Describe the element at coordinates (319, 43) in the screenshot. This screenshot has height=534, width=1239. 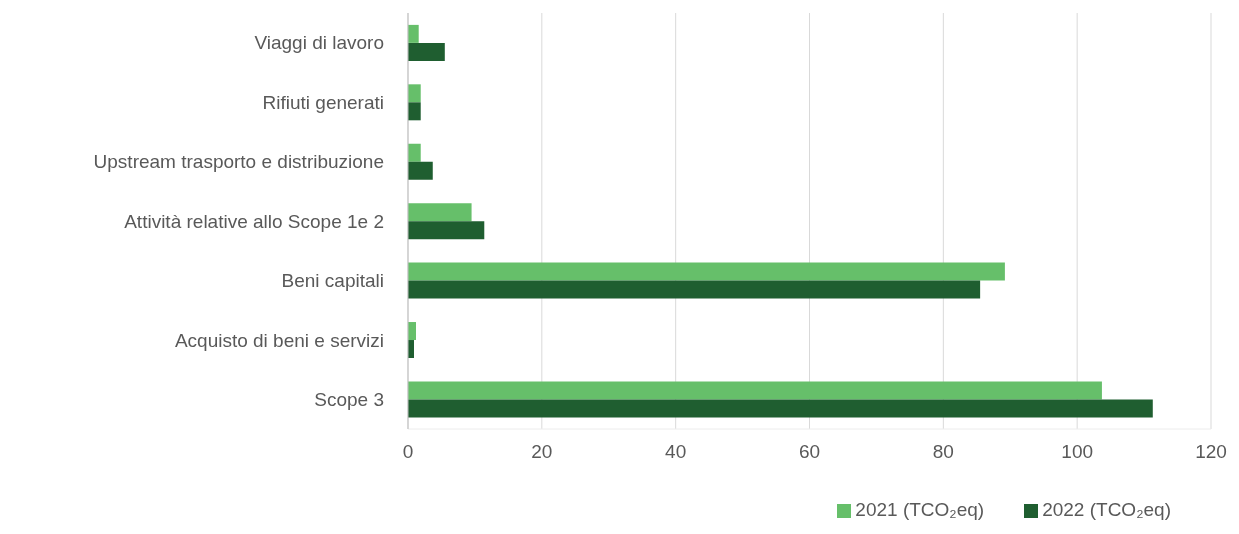
I see `y-tick-label: Viaggi di lavoro` at that location.